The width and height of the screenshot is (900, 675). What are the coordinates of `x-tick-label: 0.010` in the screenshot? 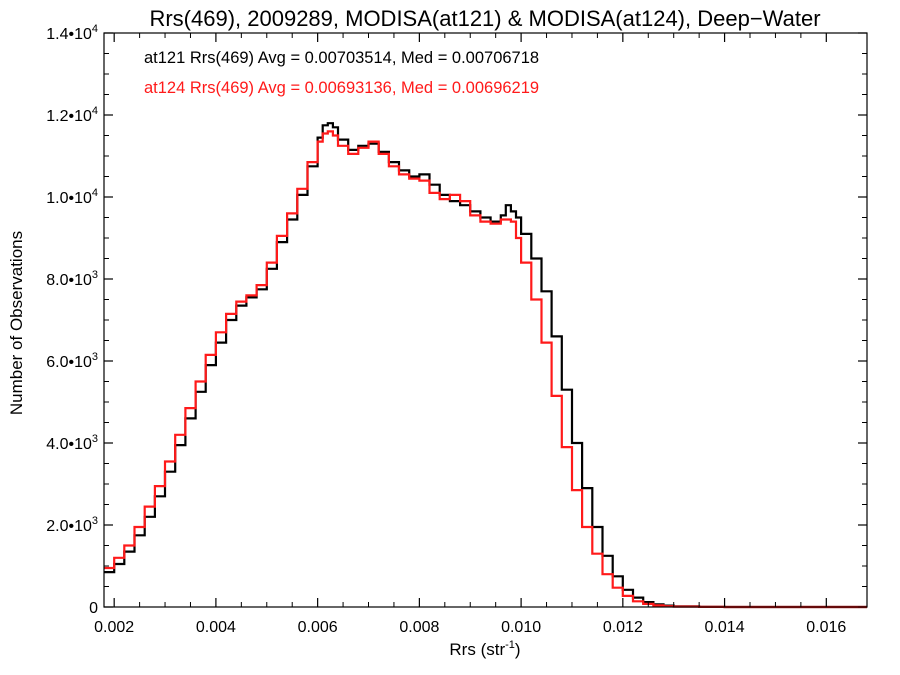 It's located at (521, 627).